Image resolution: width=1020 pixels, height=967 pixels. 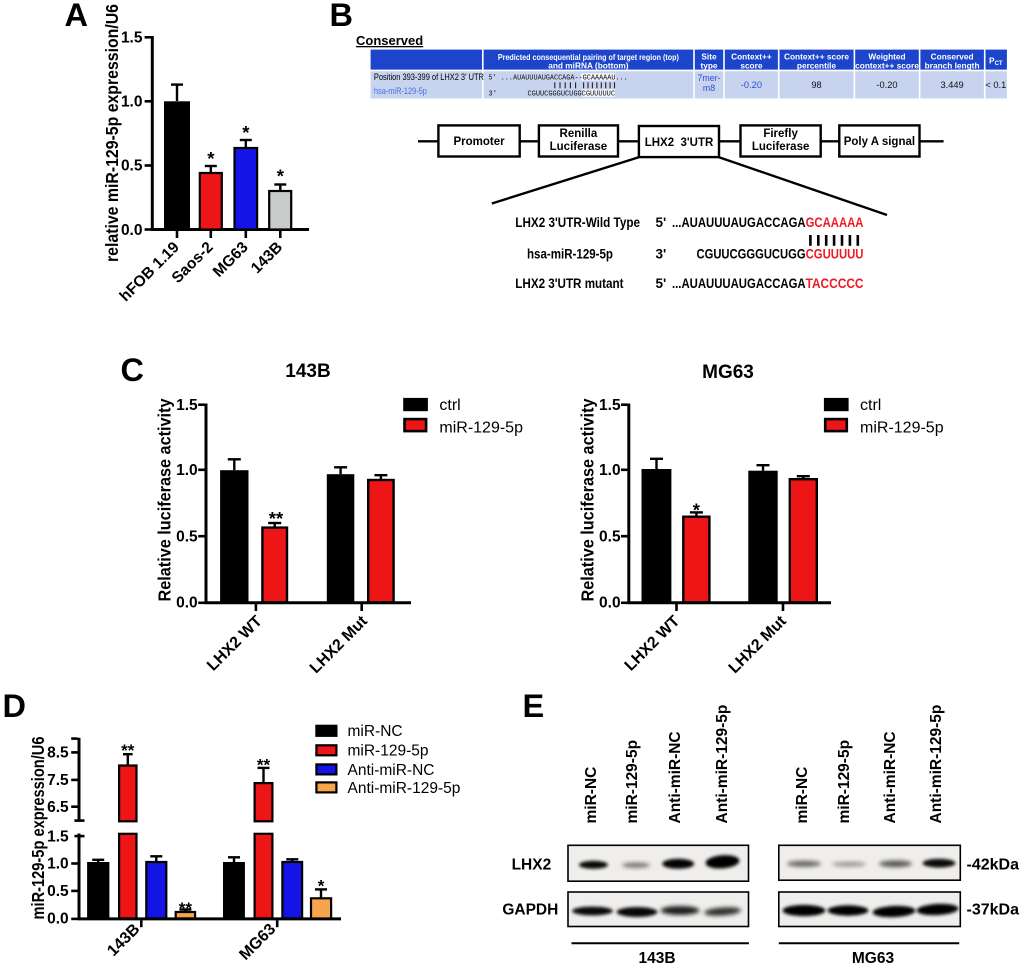 I want to click on svg-text: CGUUCGGGUCUGG, so click(x=751, y=254).